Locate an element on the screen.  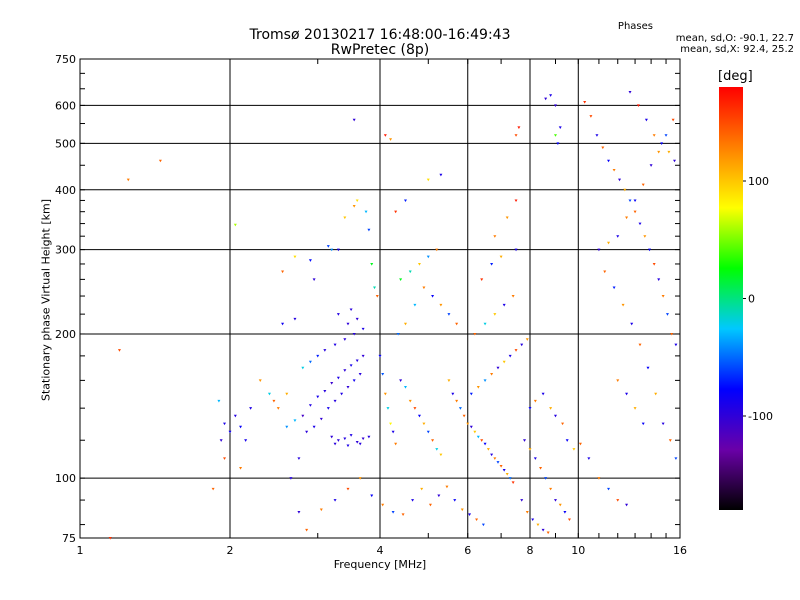
x-tick-label: 8 is located at coordinates (530, 550).